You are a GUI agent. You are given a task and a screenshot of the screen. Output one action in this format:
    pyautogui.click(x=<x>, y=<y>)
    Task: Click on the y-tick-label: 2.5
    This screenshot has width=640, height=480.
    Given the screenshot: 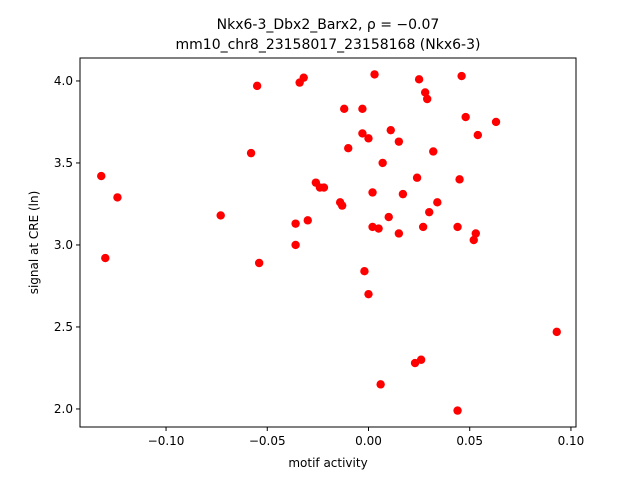 What is the action you would take?
    pyautogui.click(x=63, y=327)
    